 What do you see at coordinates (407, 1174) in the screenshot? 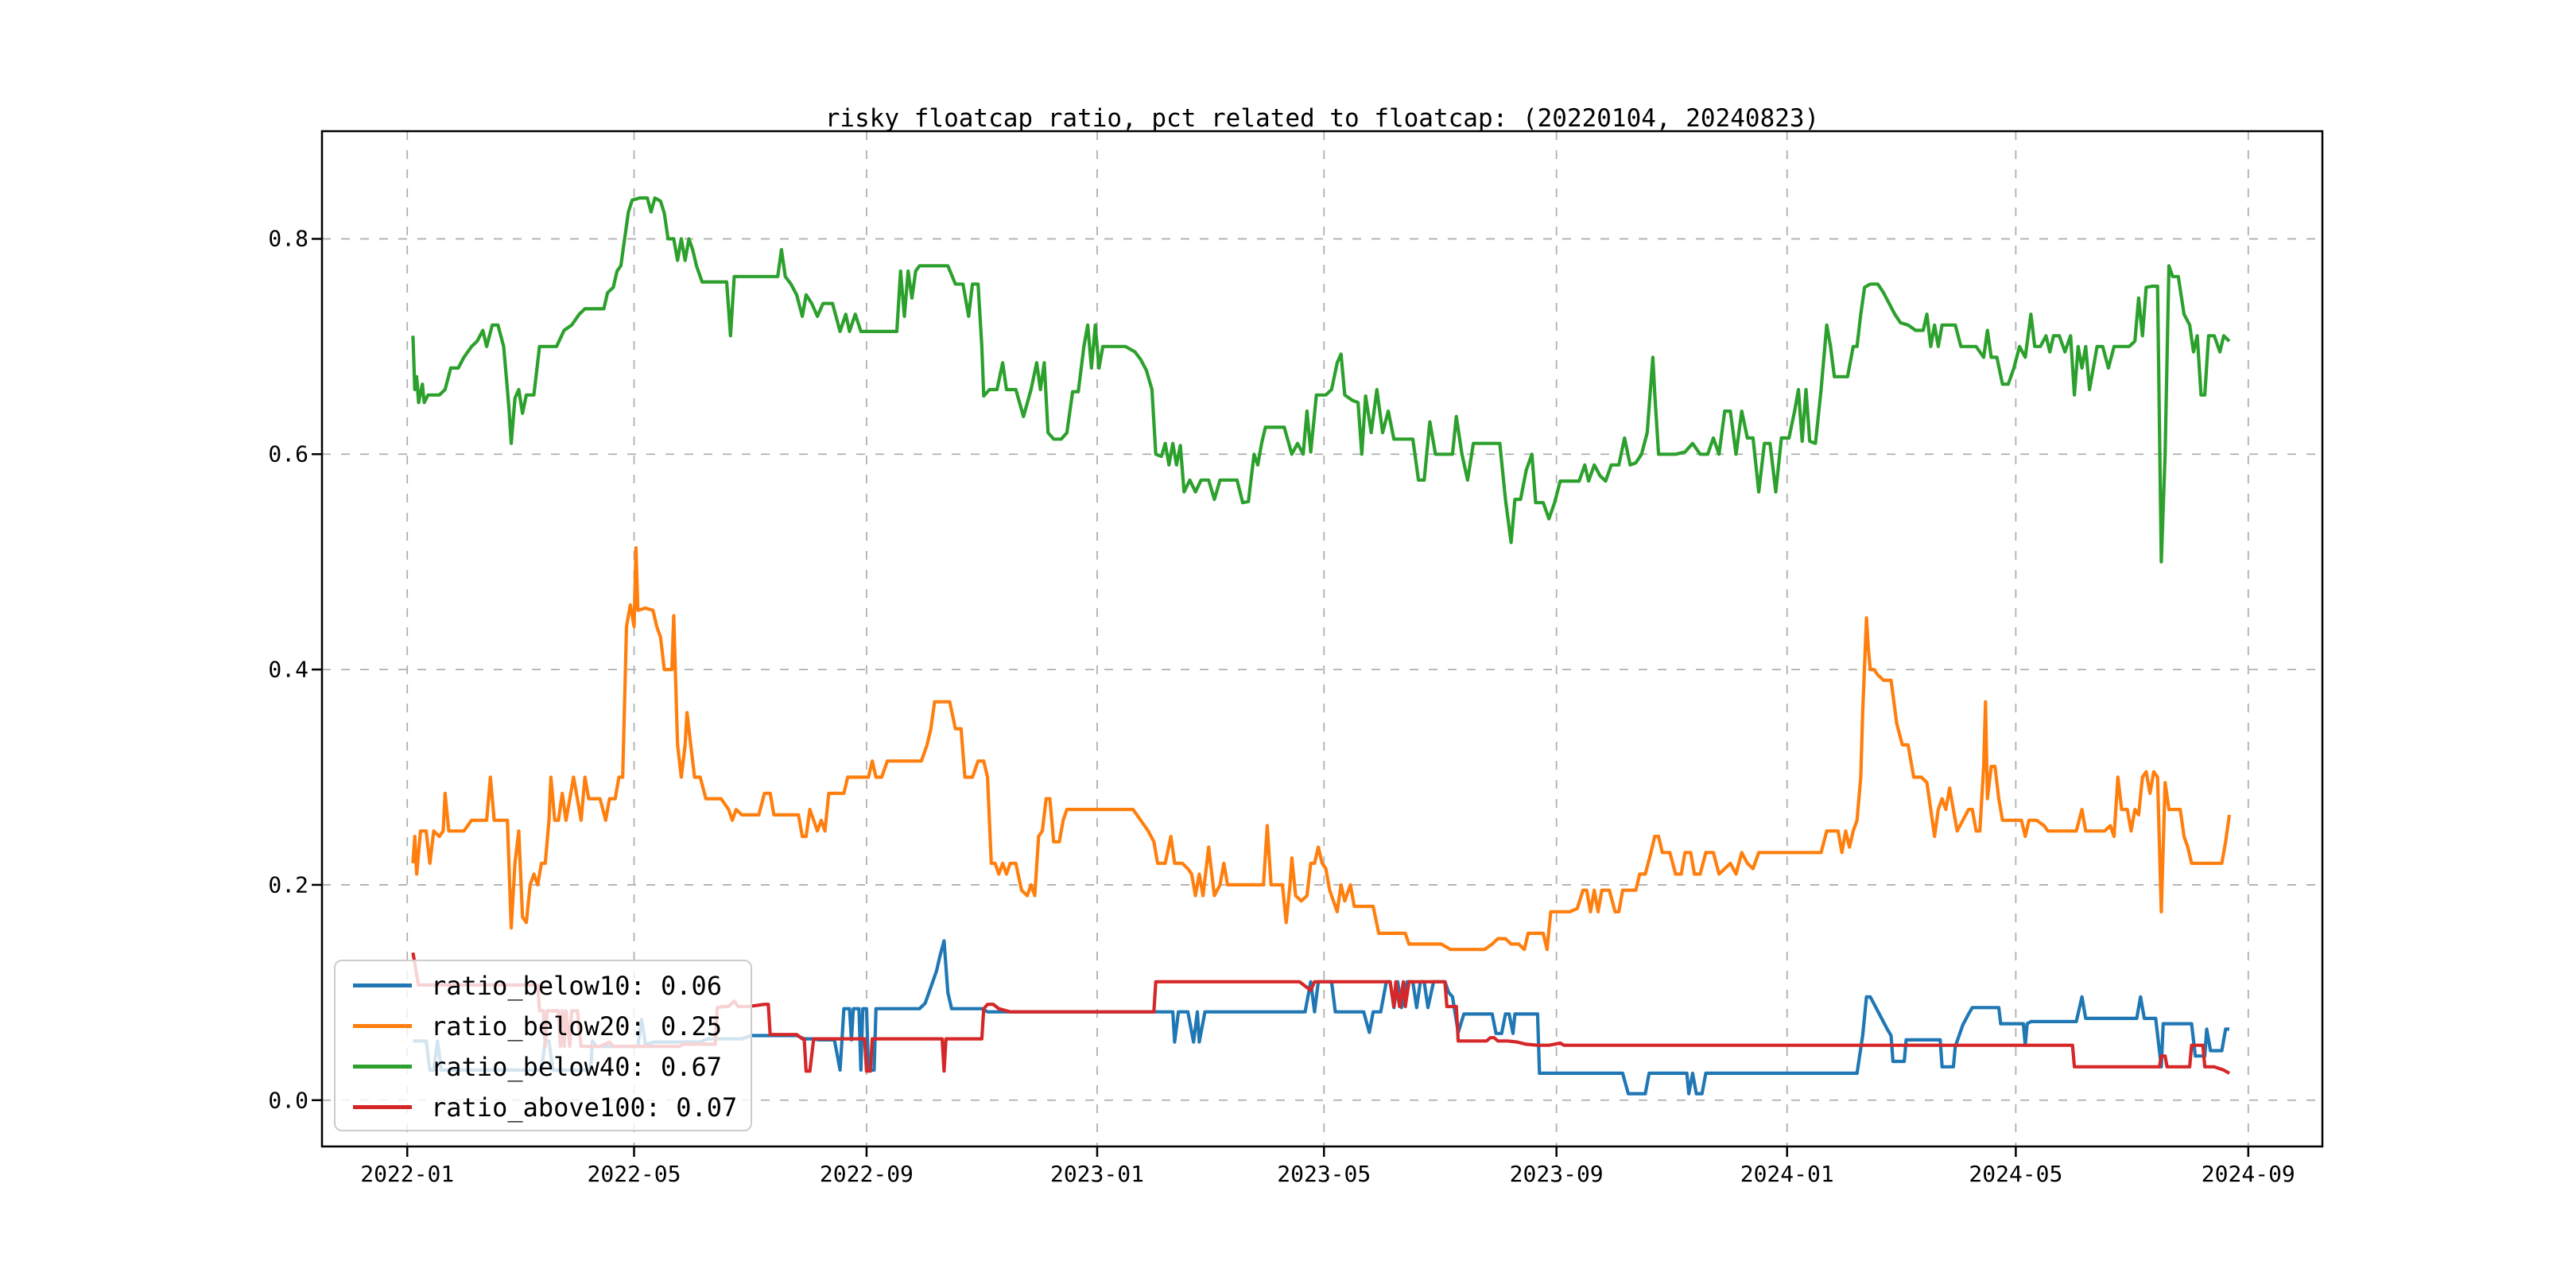
I see `x-tick-label: 2022-01` at bounding box center [407, 1174].